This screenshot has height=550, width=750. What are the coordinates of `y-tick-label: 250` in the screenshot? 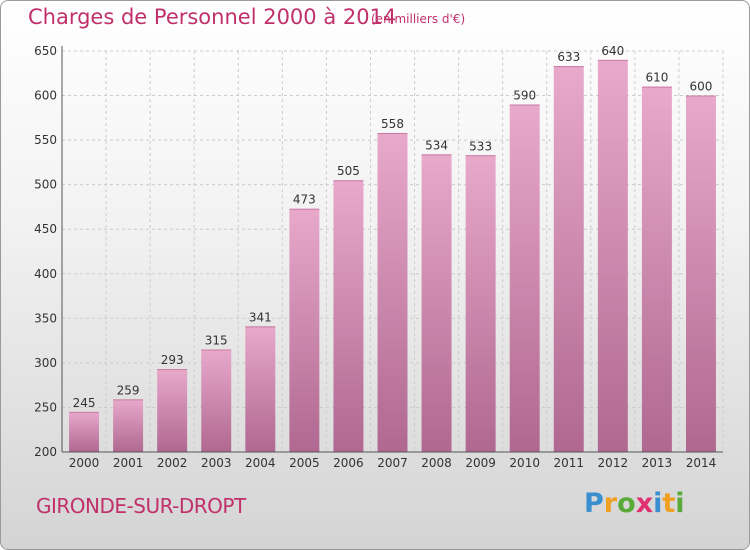 It's located at (45, 407).